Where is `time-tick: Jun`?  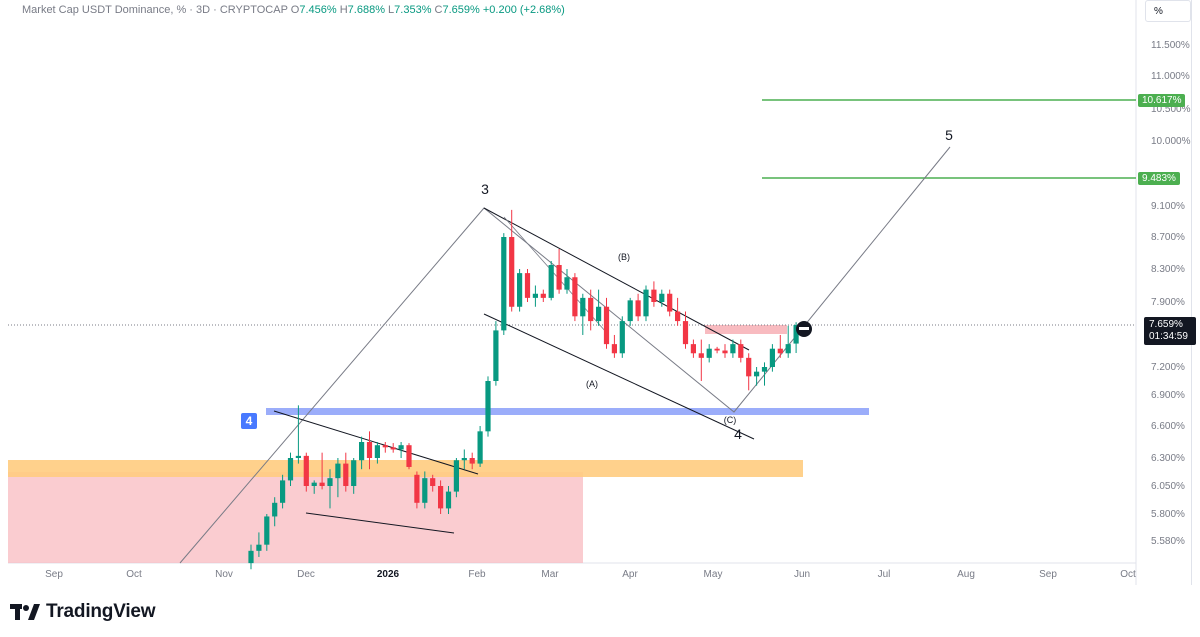 time-tick: Jun is located at coordinates (802, 574).